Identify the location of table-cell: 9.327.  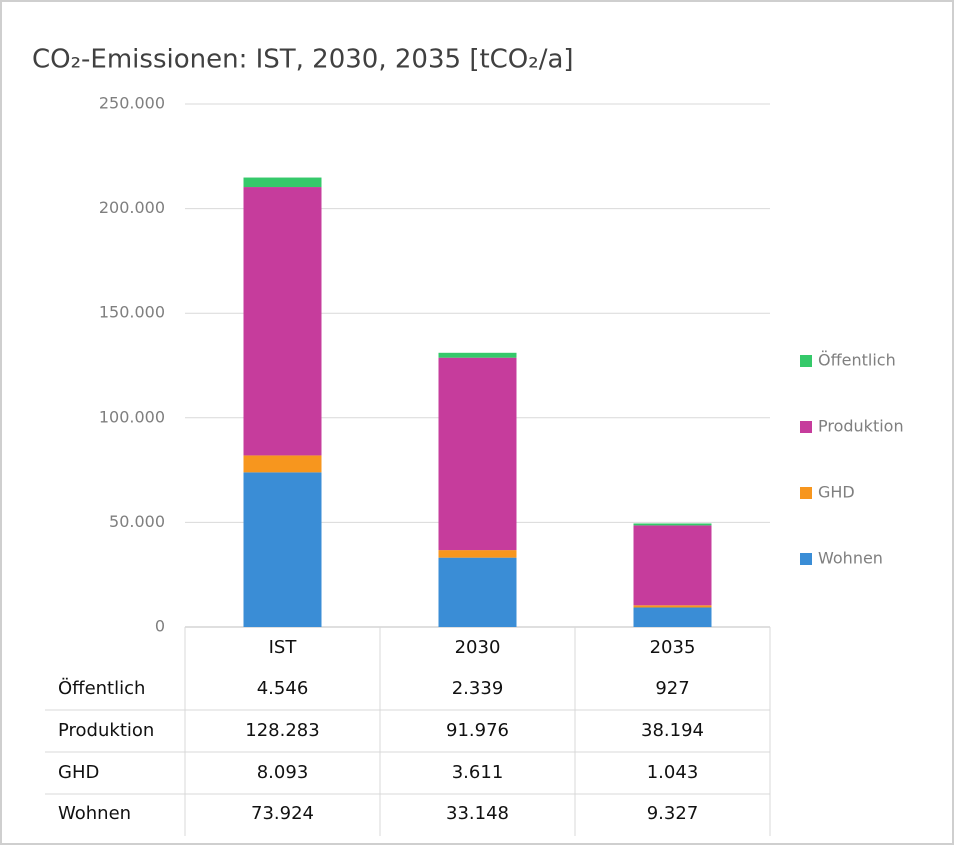
(673, 813).